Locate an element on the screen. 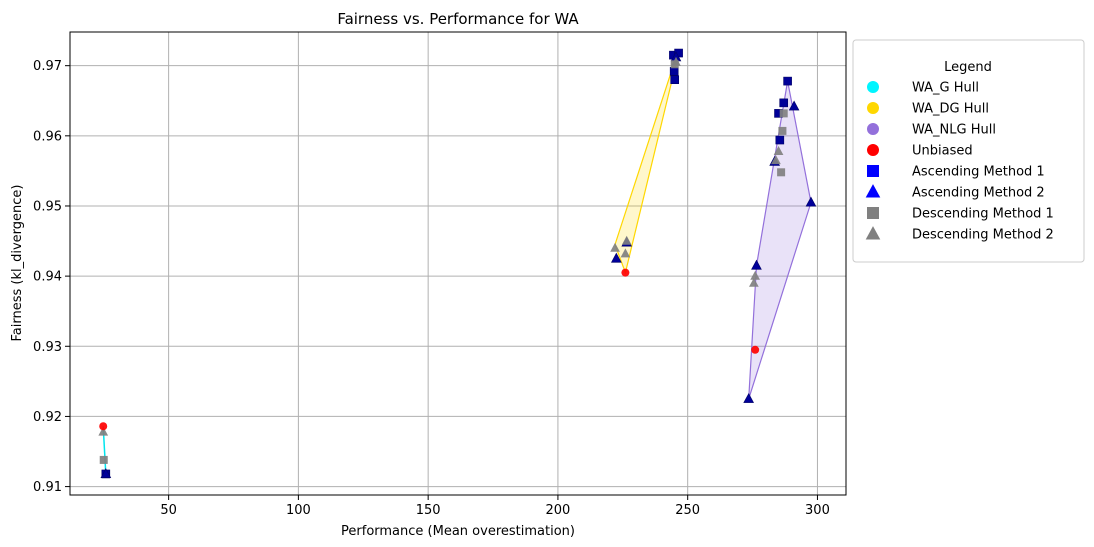 The height and width of the screenshot is (547, 1094). legend-label-descending-method-1: Descending Method 1 is located at coordinates (983, 214).